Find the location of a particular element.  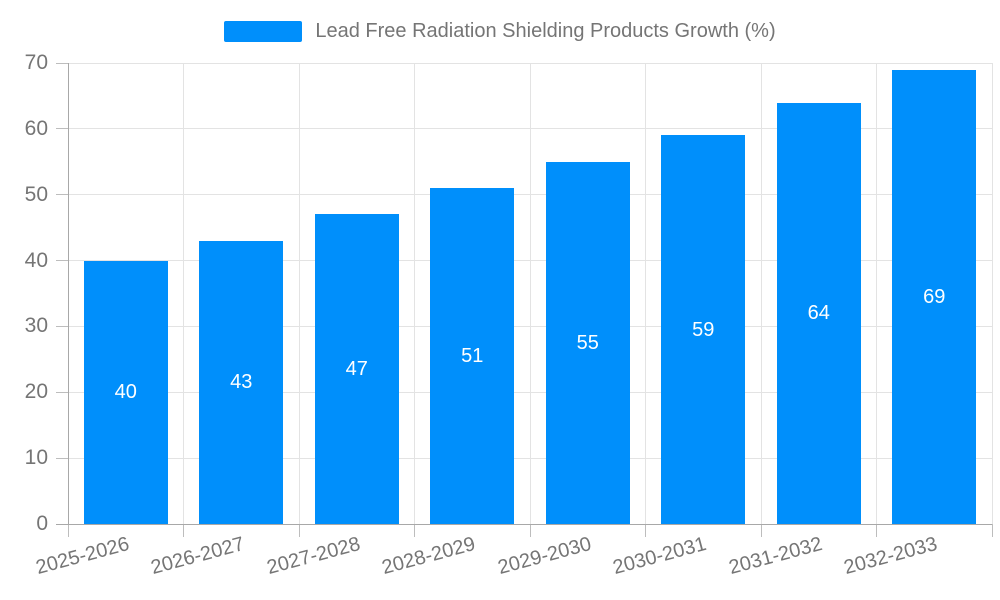

bar-value-label: 55 is located at coordinates (587, 342).